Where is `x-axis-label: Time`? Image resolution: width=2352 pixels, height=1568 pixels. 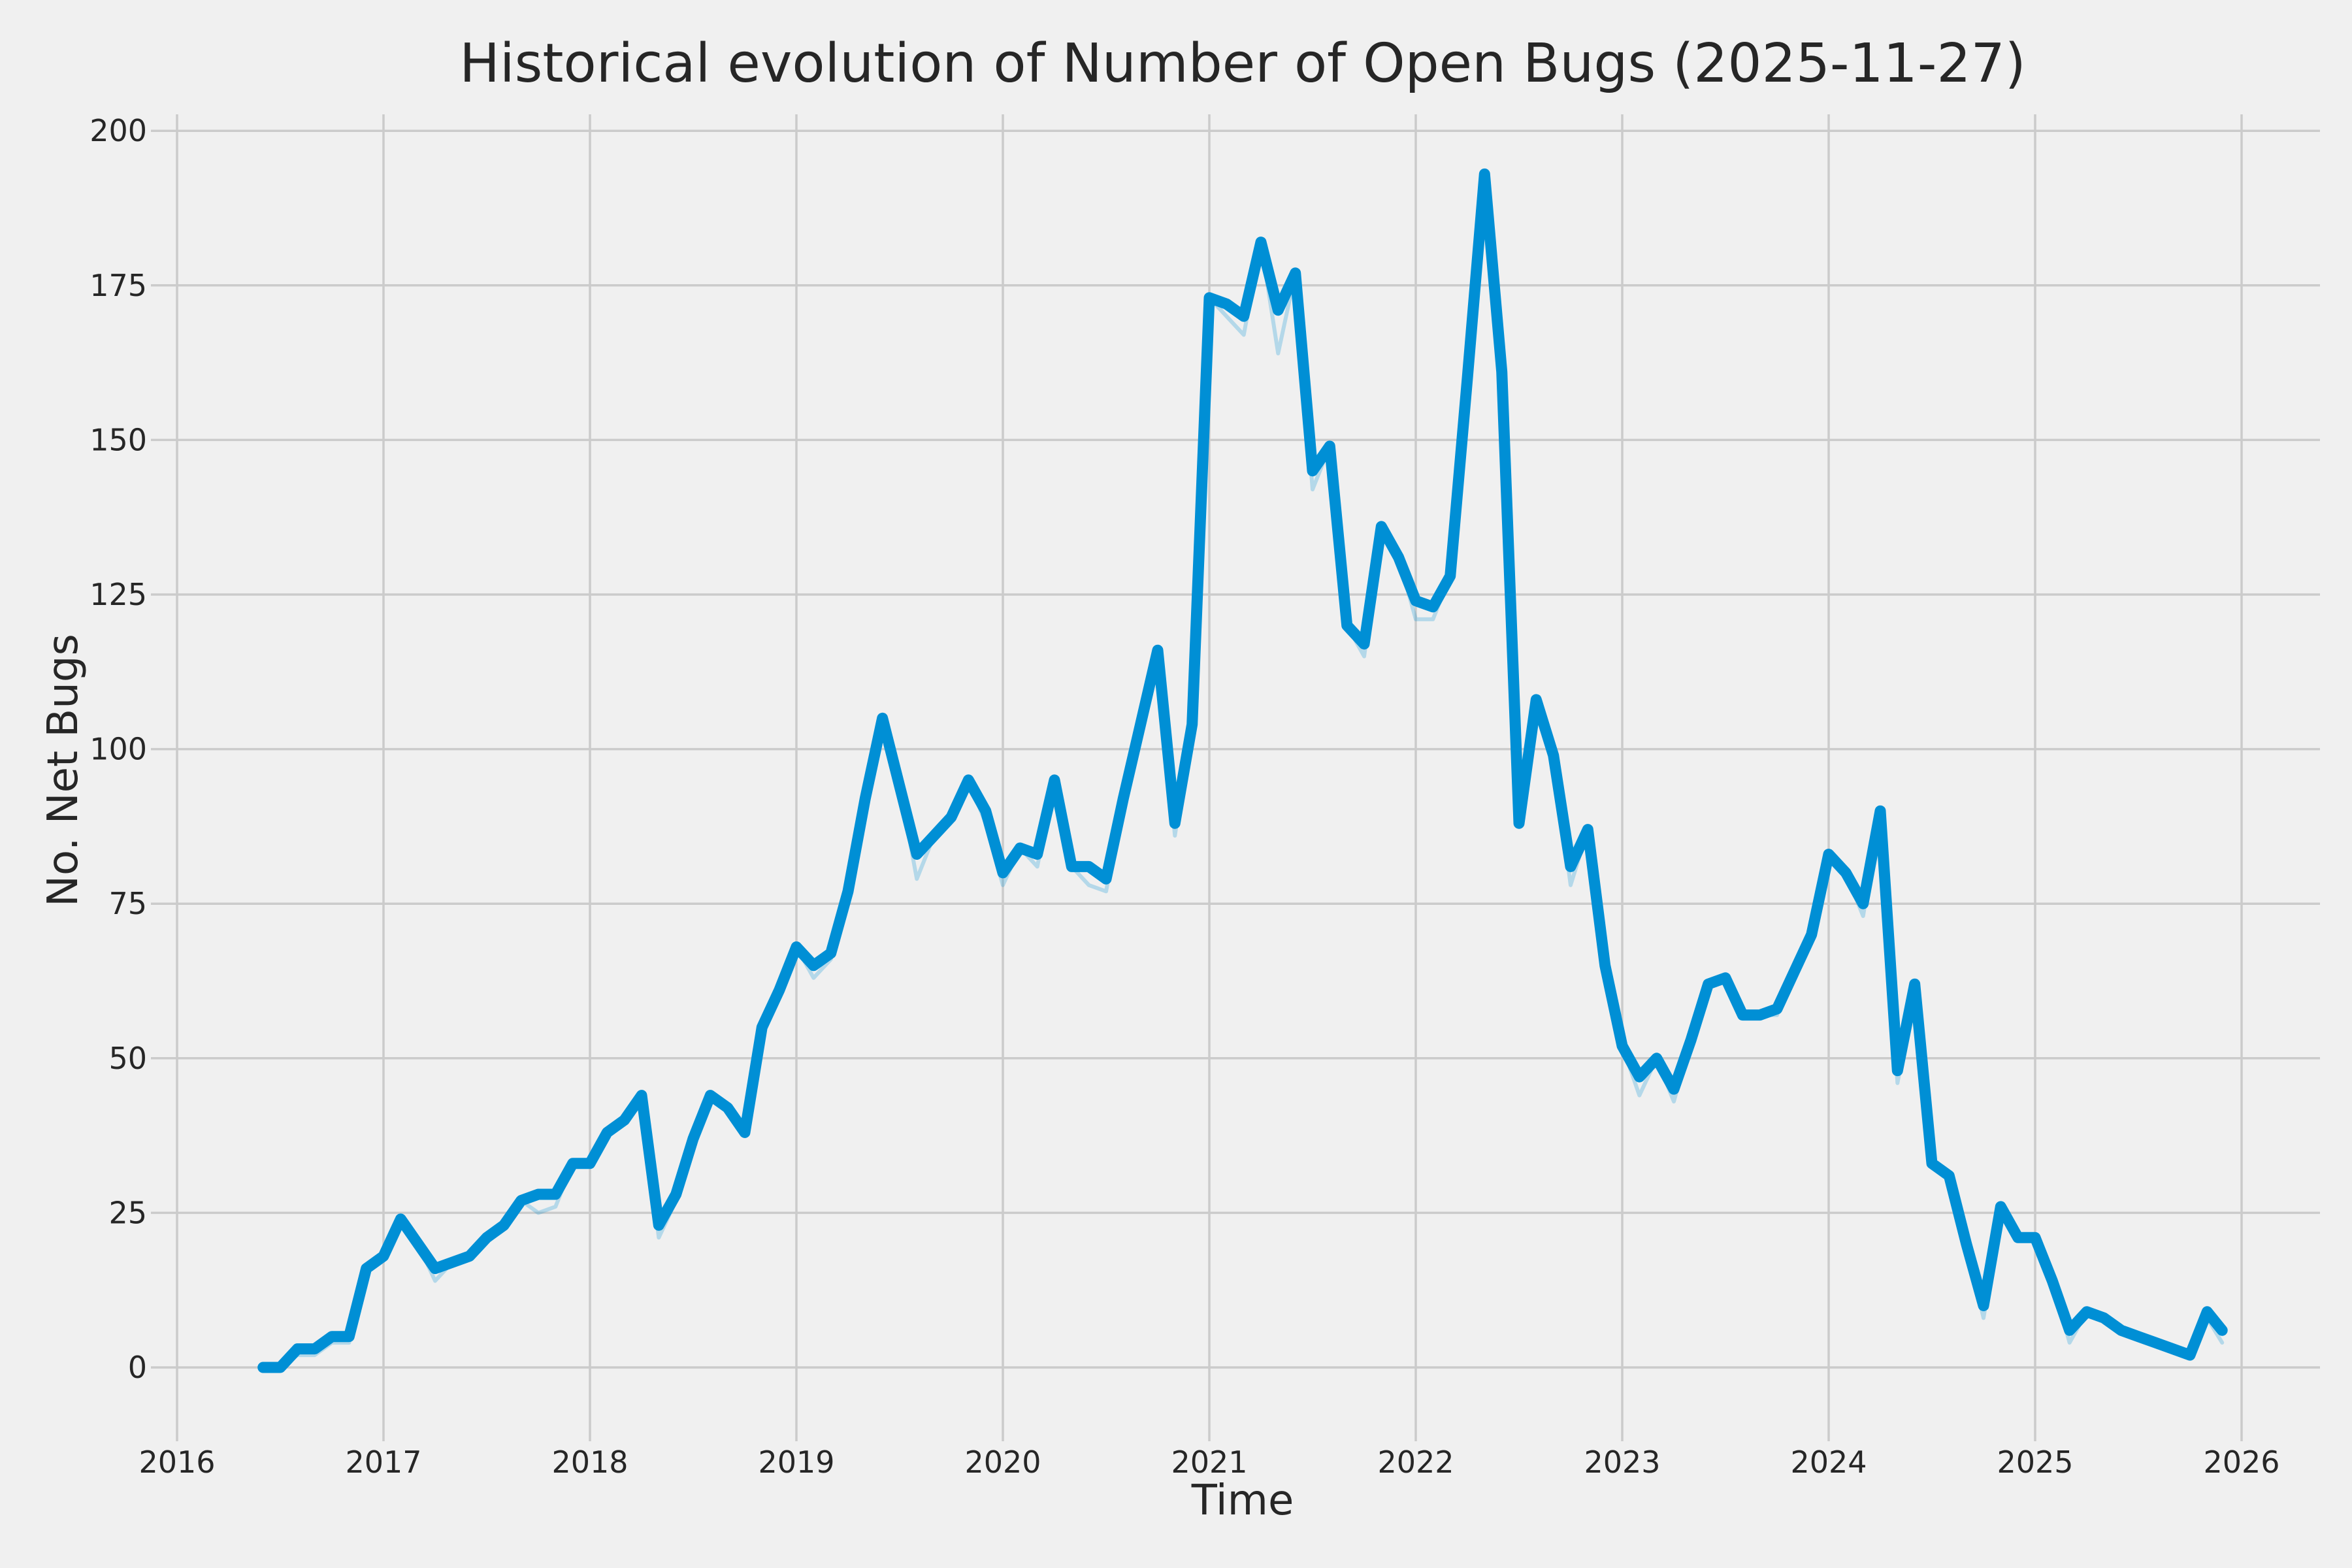
x-axis-label: Time is located at coordinates (1242, 1501).